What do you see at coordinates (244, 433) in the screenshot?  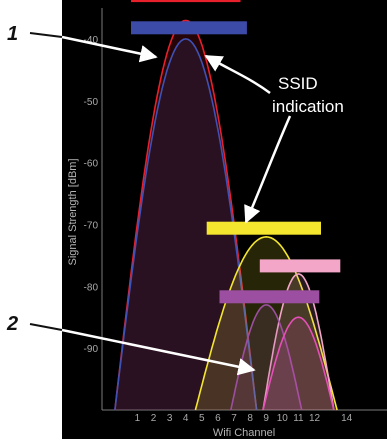 I see `x-axis-label: Wifi Channel` at bounding box center [244, 433].